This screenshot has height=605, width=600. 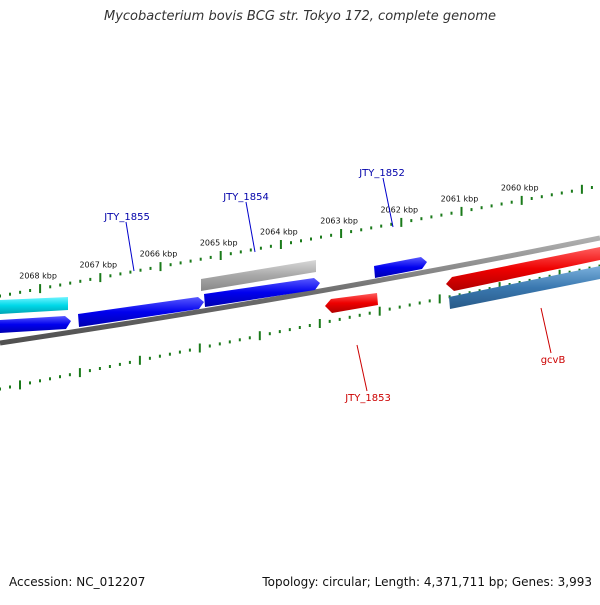 What do you see at coordinates (553, 360) in the screenshot?
I see `label-gcvb: gcvB` at bounding box center [553, 360].